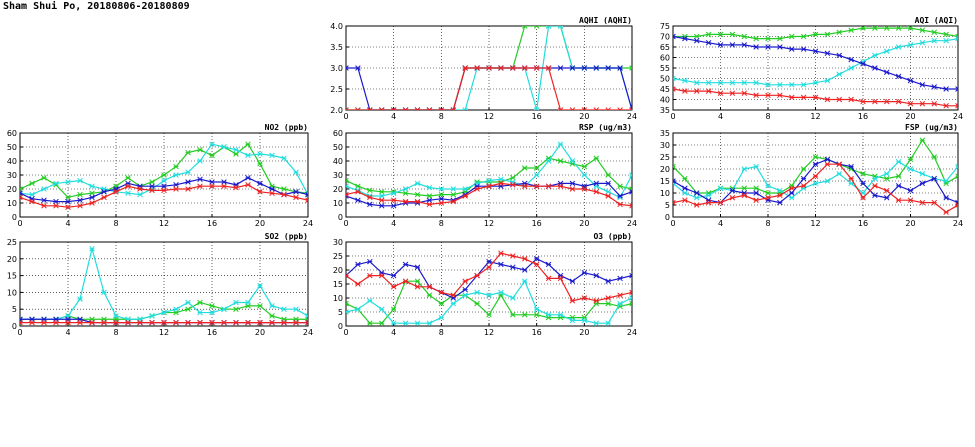 This screenshot has height=447, width=975. Describe the element at coordinates (672, 223) in the screenshot. I see `fsp-xtick-label: 0` at that location.